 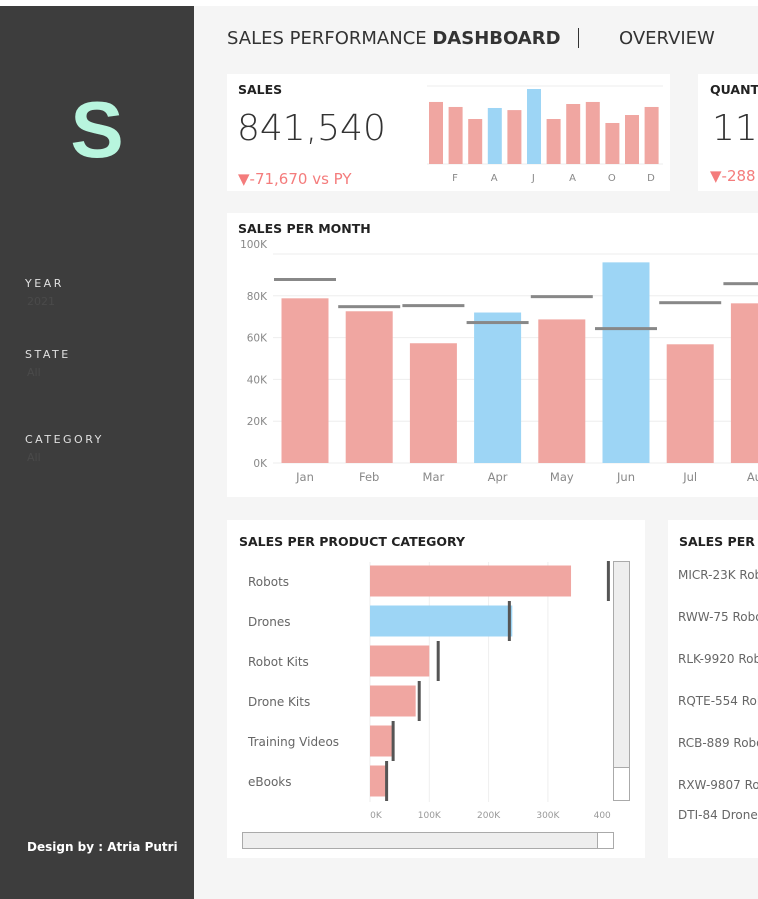 I want to click on logo: S, so click(x=97, y=129).